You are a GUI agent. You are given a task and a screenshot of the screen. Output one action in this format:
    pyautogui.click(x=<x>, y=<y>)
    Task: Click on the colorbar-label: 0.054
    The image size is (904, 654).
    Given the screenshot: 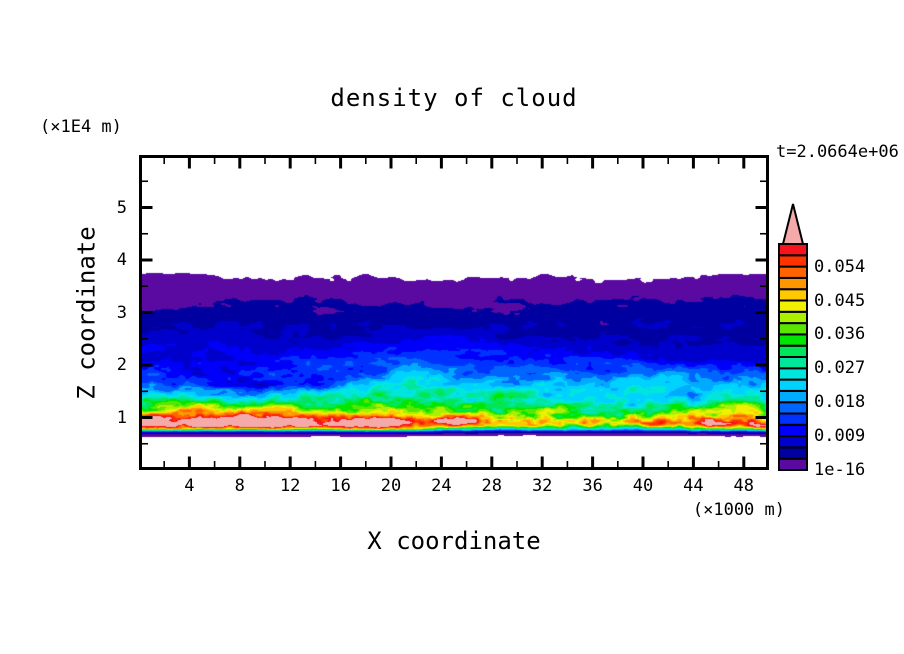 What is the action you would take?
    pyautogui.click(x=840, y=266)
    